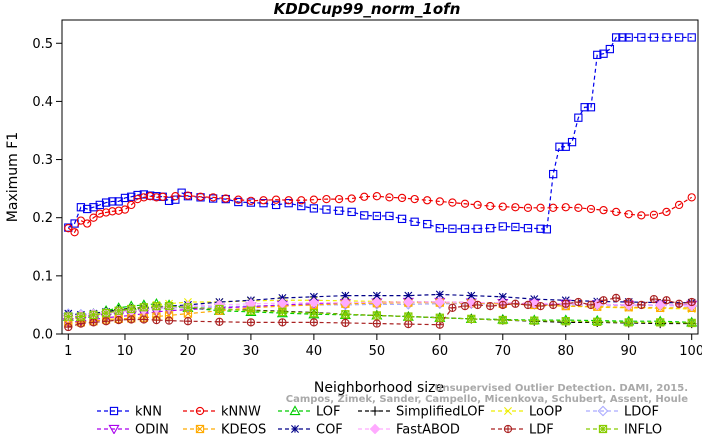 The width and height of the screenshot is (702, 434). Describe the element at coordinates (545, 412) in the screenshot. I see `legend-label: LoOP` at that location.